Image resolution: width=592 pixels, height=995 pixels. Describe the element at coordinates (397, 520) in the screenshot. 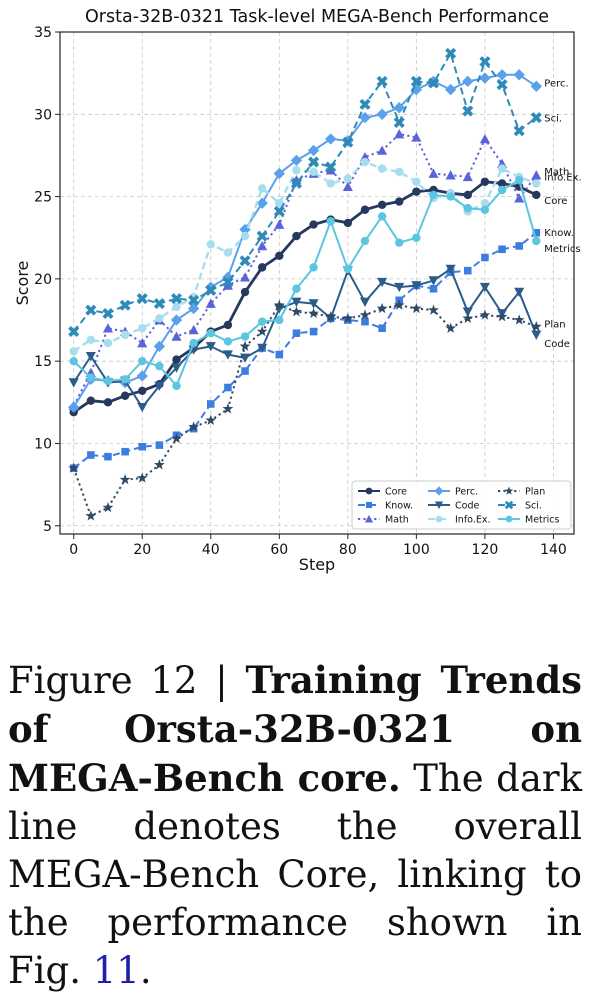

I see `legend-label: Math` at that location.